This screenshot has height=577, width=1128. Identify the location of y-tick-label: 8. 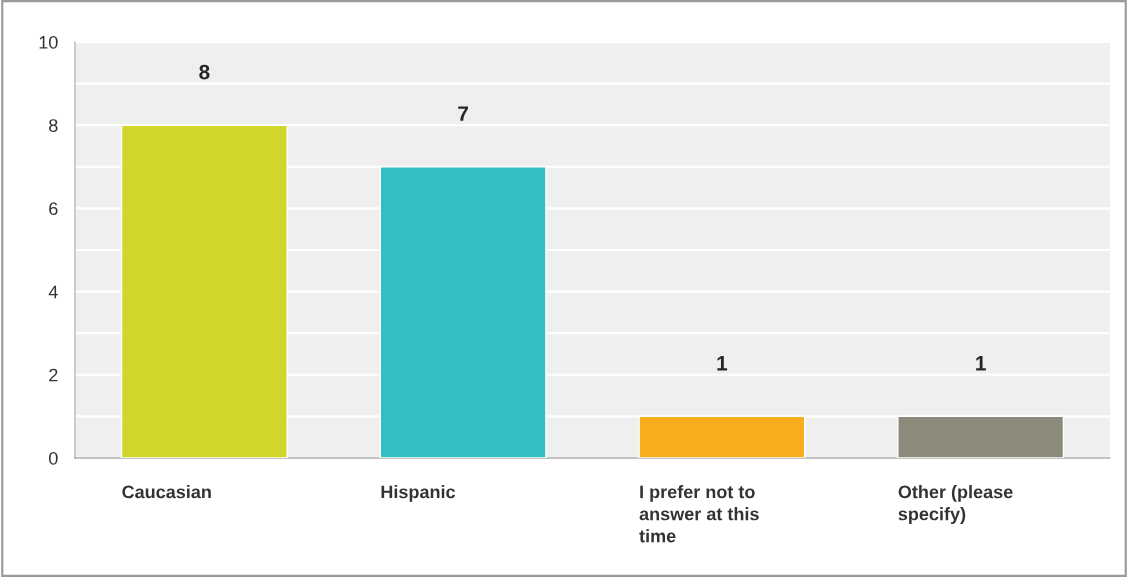
(53, 125).